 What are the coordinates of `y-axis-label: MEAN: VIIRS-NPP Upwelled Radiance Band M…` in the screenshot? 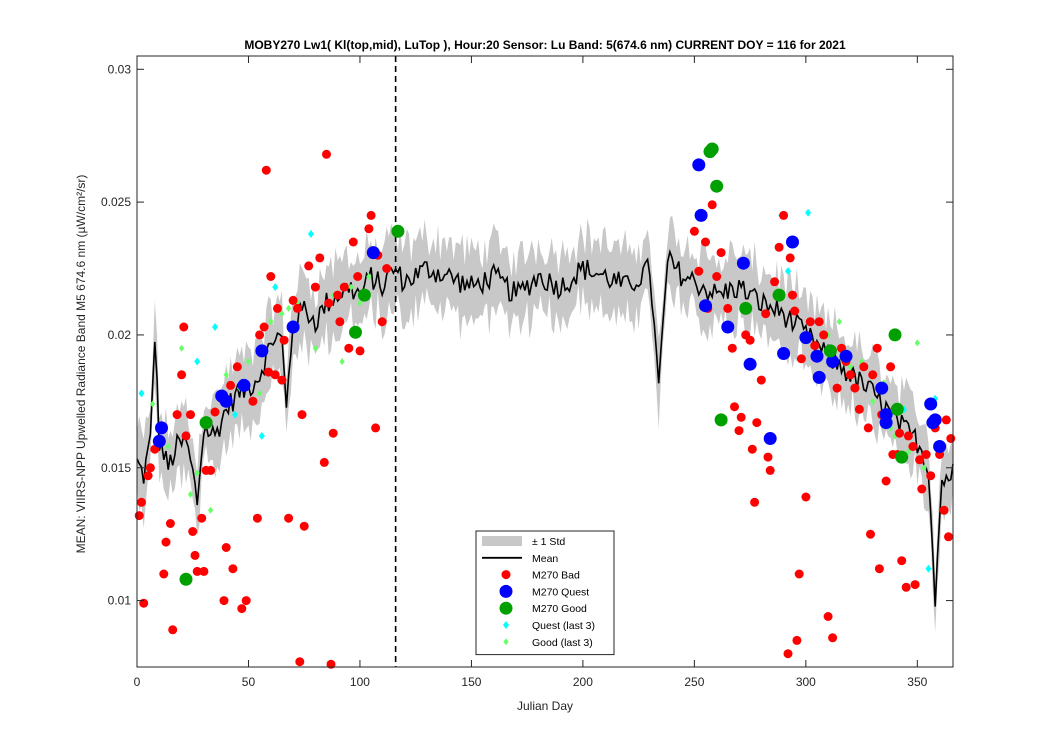 It's located at (81, 364).